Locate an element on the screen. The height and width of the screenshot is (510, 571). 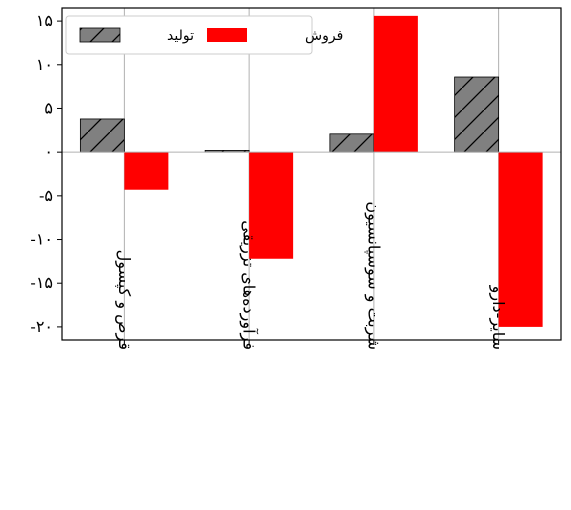
x-tick-label: شربت و سوسپانسیون is located at coordinates (373, 275).